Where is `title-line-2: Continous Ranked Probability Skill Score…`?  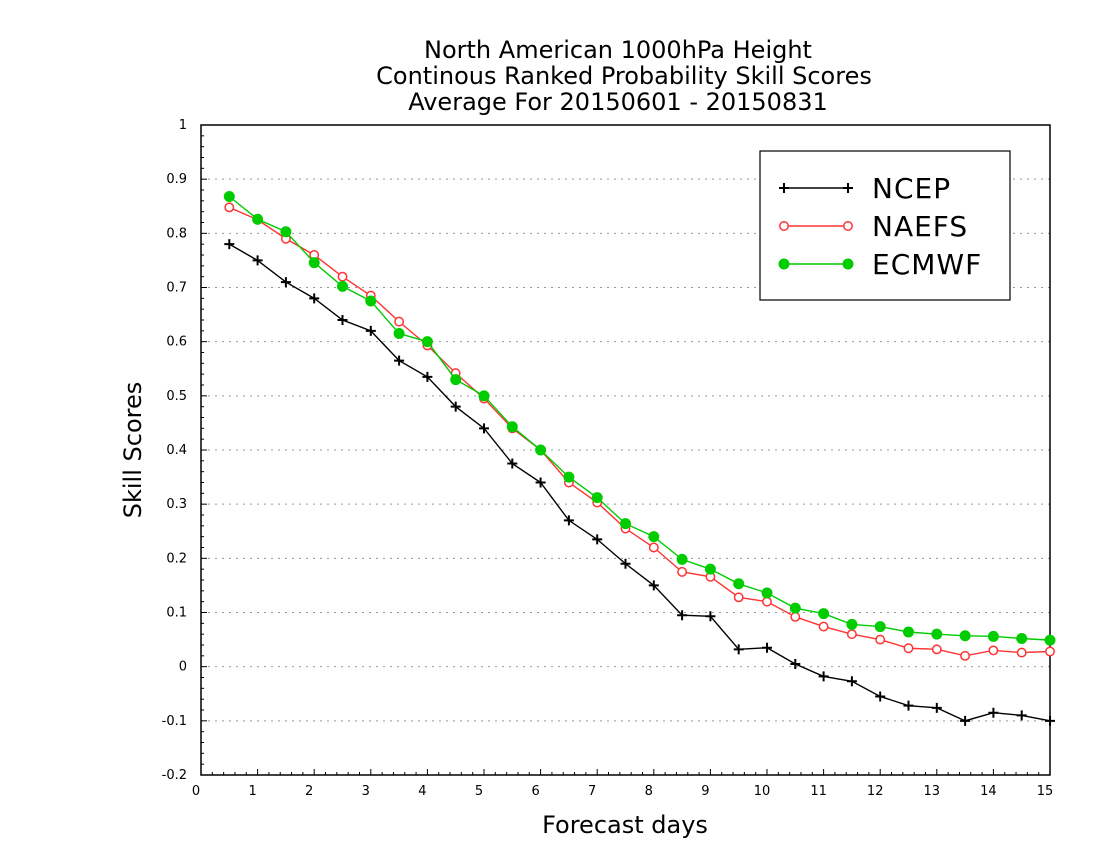
title-line-2: Continous Ranked Probability Skill Score… is located at coordinates (624, 76).